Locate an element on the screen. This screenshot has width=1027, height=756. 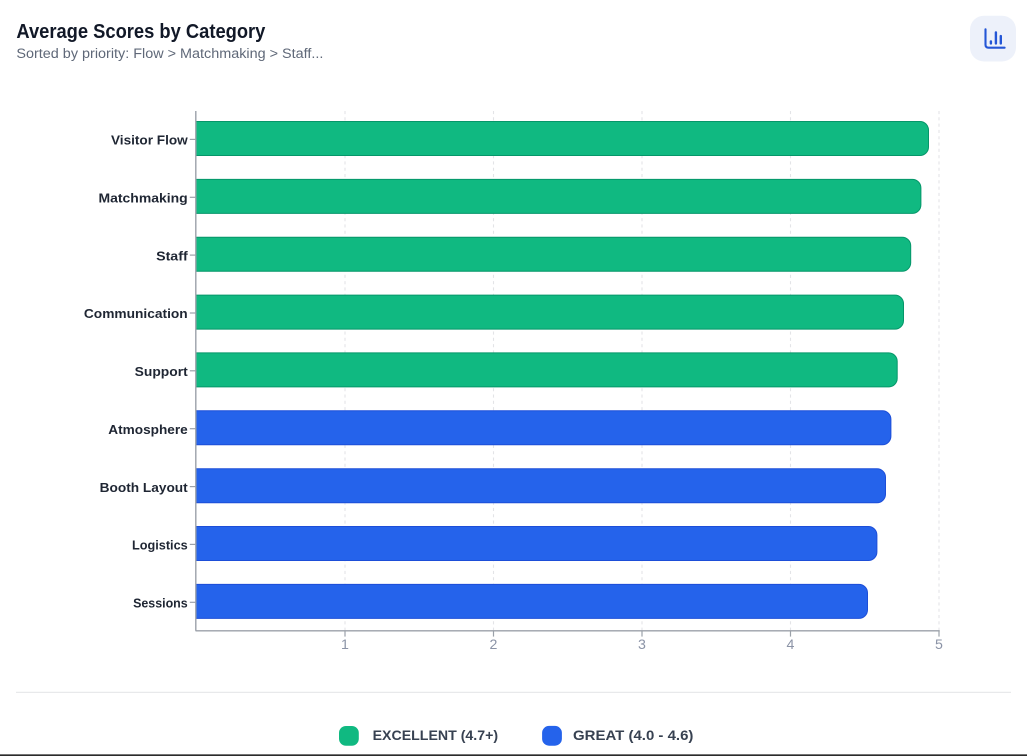
svg-text: Booth Layout is located at coordinates (144, 487).